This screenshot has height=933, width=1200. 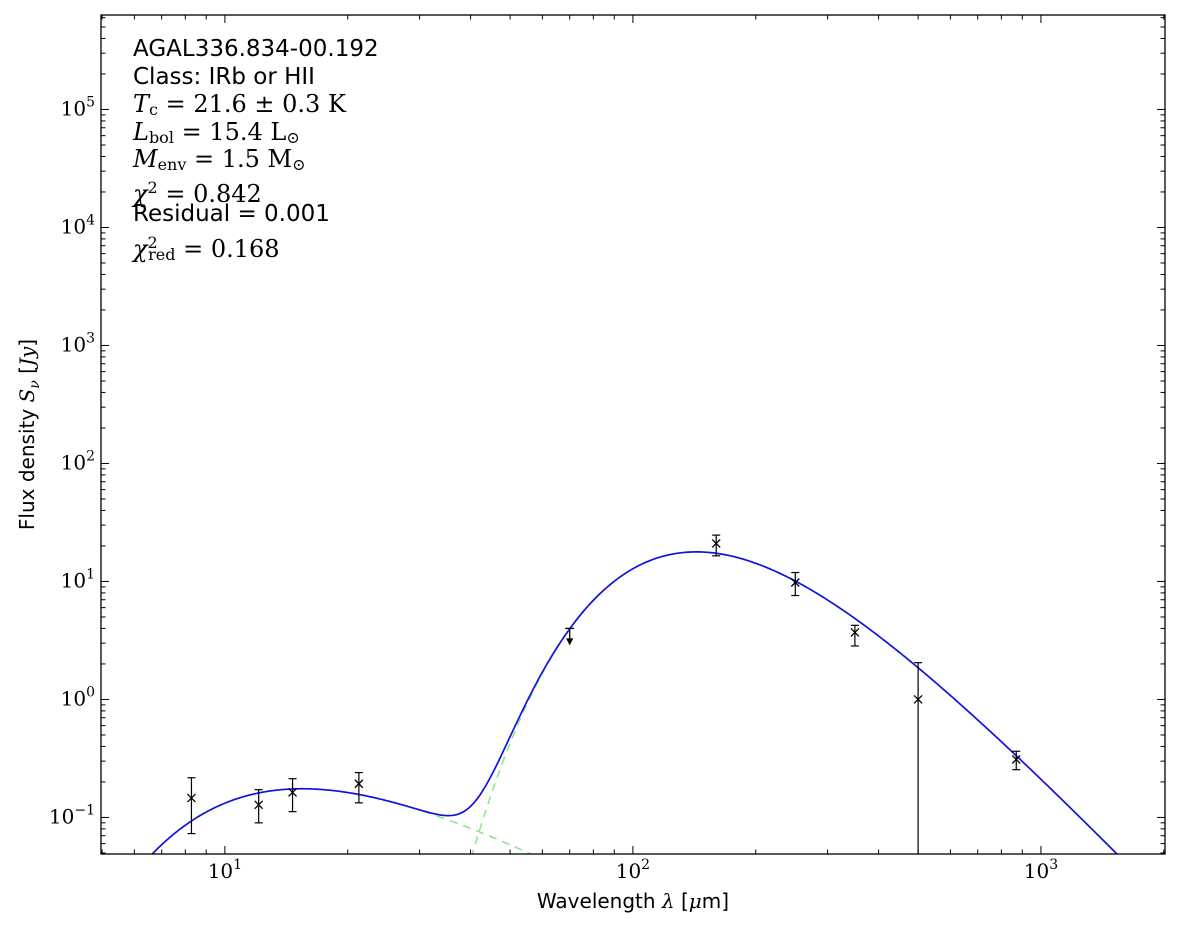 What do you see at coordinates (239, 159) in the screenshot?
I see `annotation-token: = 1.5 M` at bounding box center [239, 159].